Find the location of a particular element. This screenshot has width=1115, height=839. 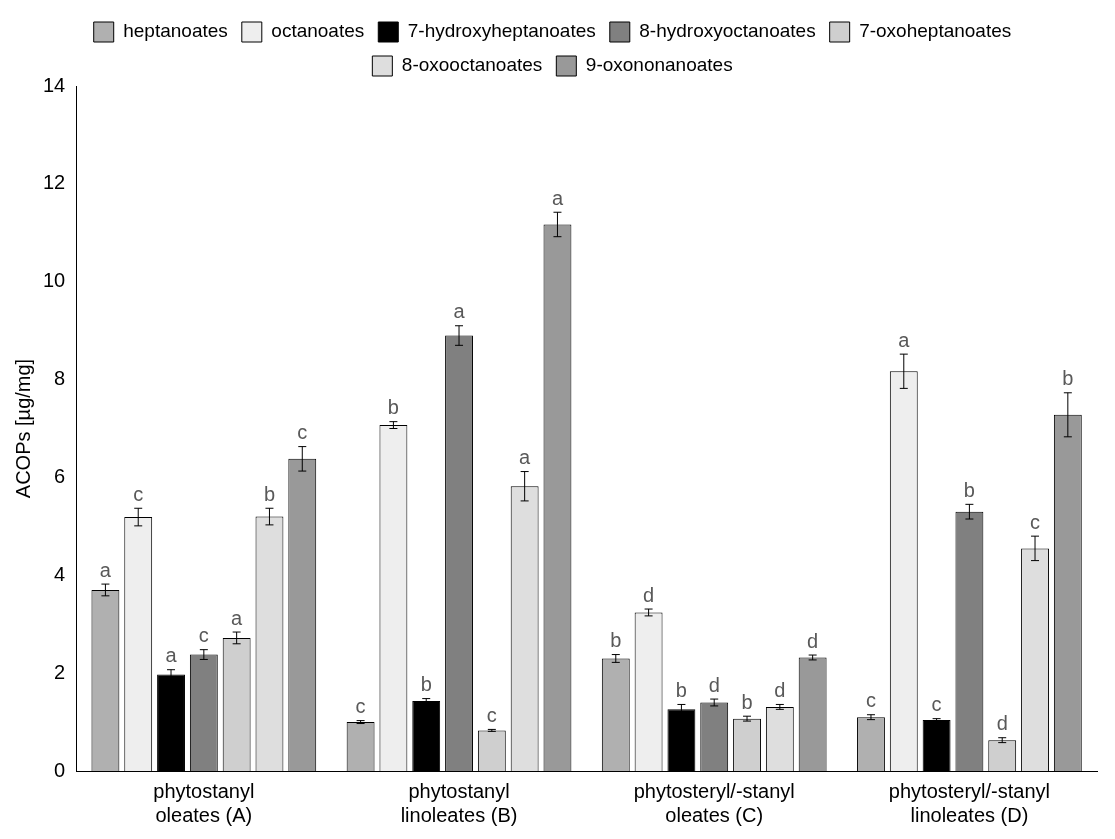

y-tick-label: 14 is located at coordinates (54, 84).